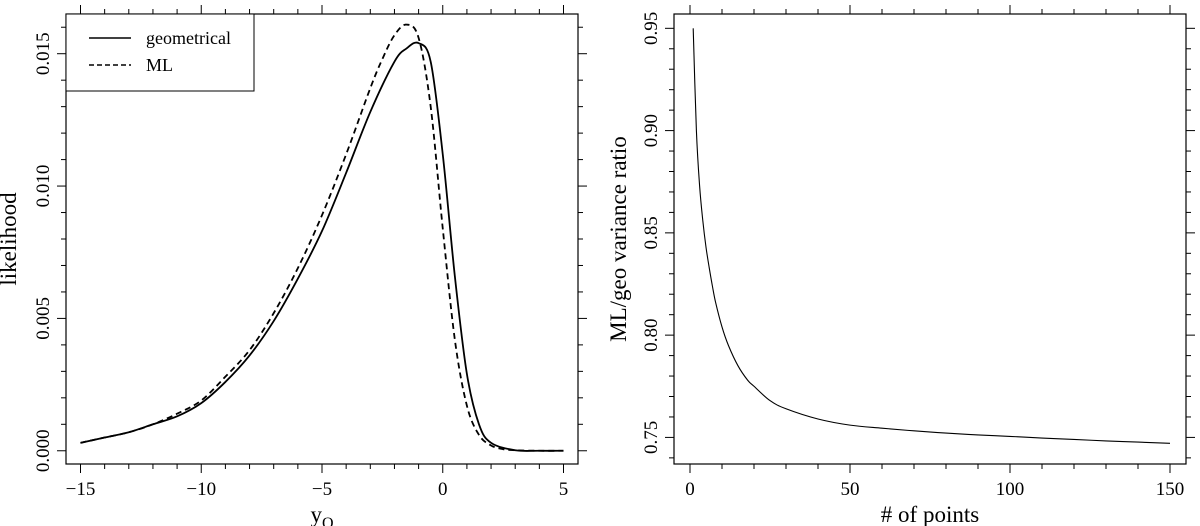 Image resolution: width=1200 pixels, height=526 pixels. I want to click on y-tick-label: 0.80, so click(651, 335).